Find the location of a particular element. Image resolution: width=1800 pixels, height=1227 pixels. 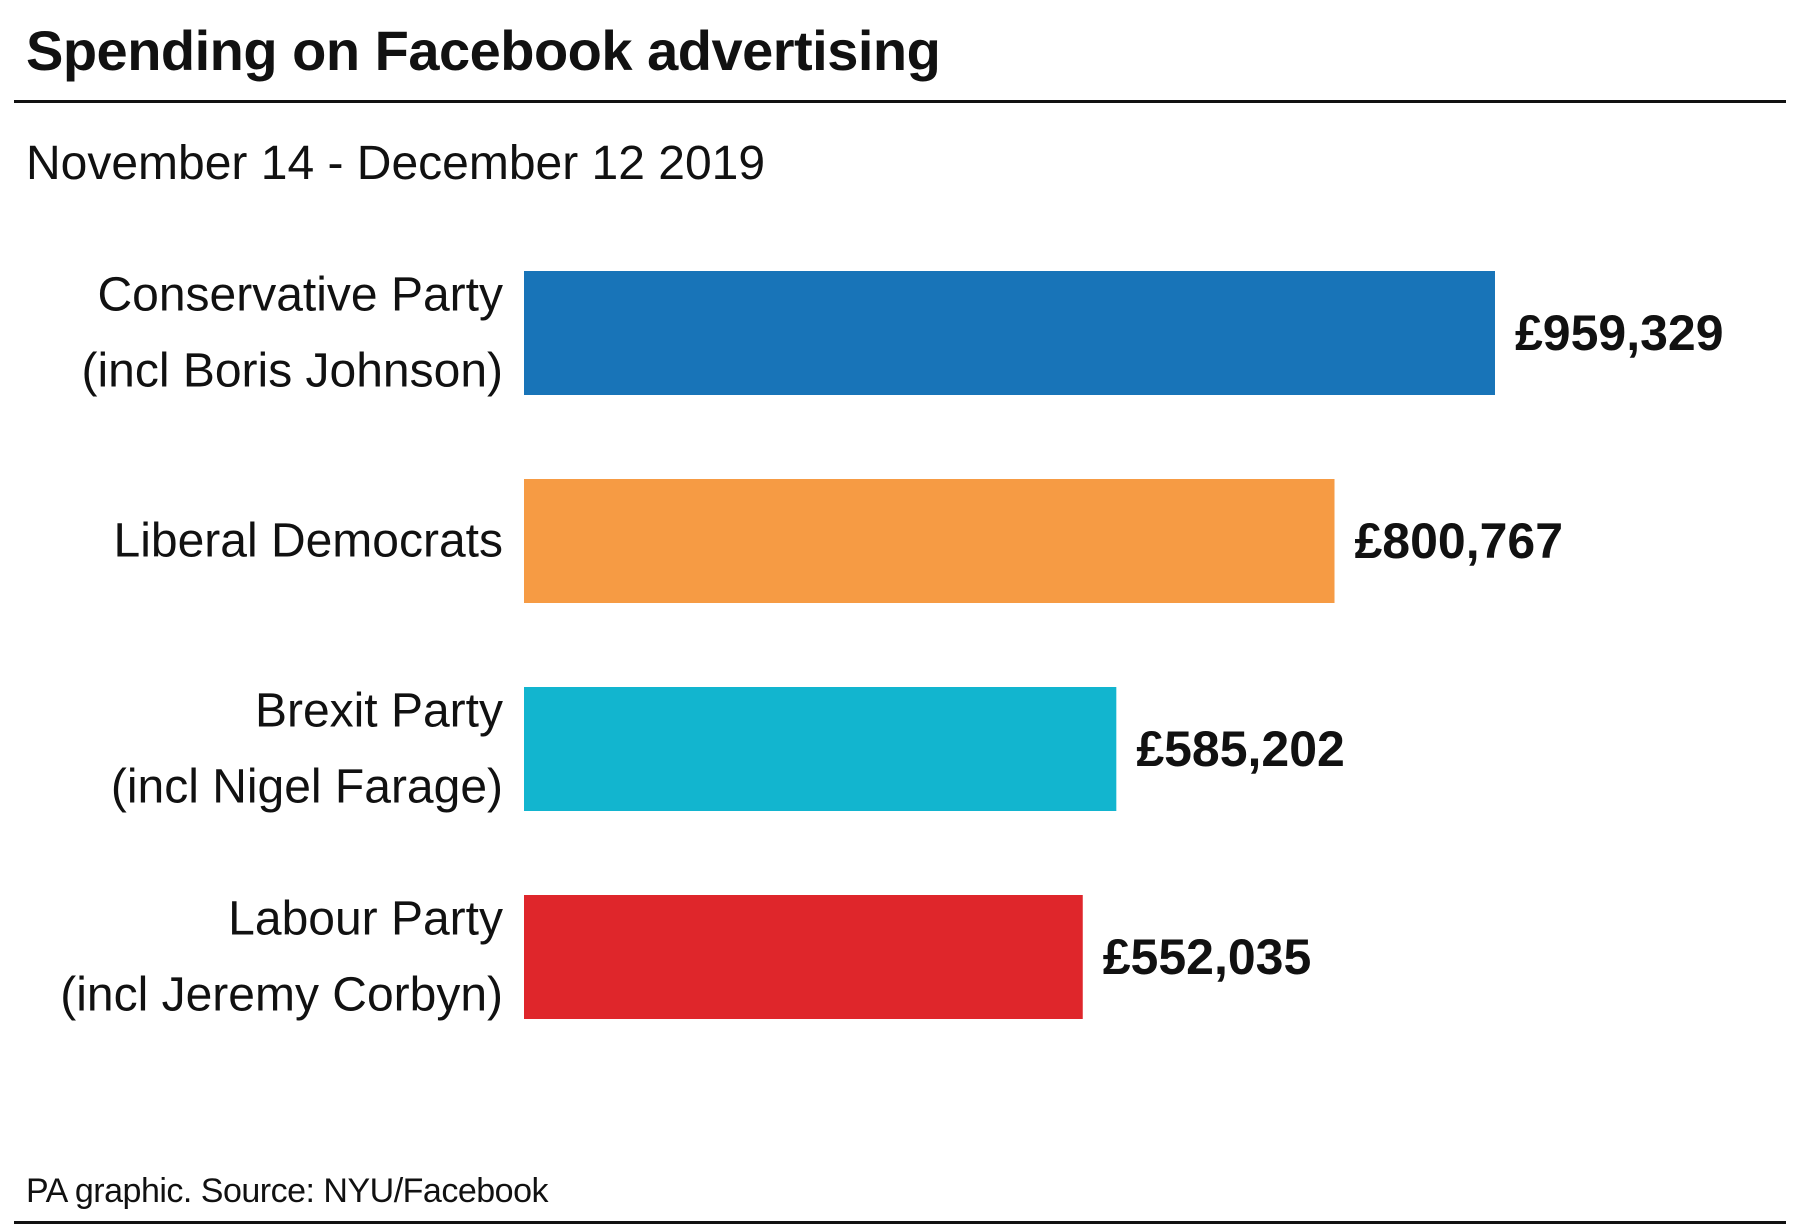

category-label-2-line-1: Liberal Democrats is located at coordinates (308, 541).